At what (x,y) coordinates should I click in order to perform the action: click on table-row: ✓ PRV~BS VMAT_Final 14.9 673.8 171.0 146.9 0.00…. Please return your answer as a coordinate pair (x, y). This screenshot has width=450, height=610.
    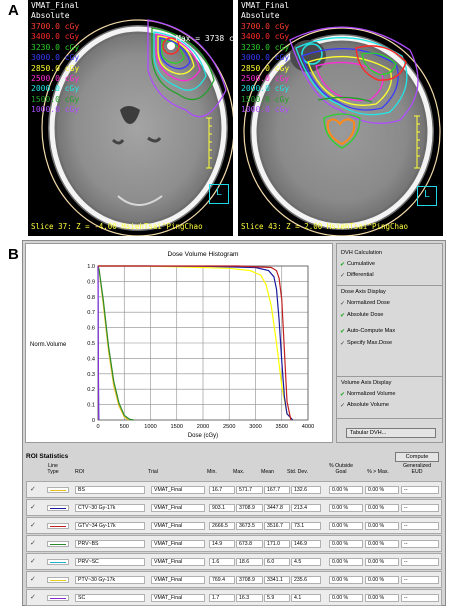
    Looking at the image, I should click on (234, 543).